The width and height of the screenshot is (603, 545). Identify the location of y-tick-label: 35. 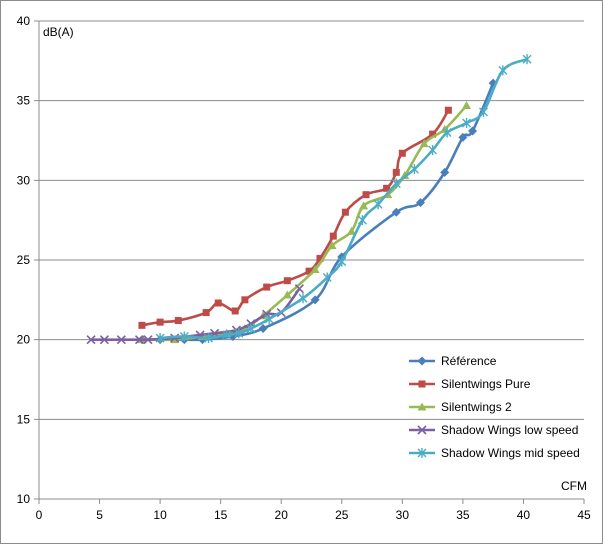
(24, 101).